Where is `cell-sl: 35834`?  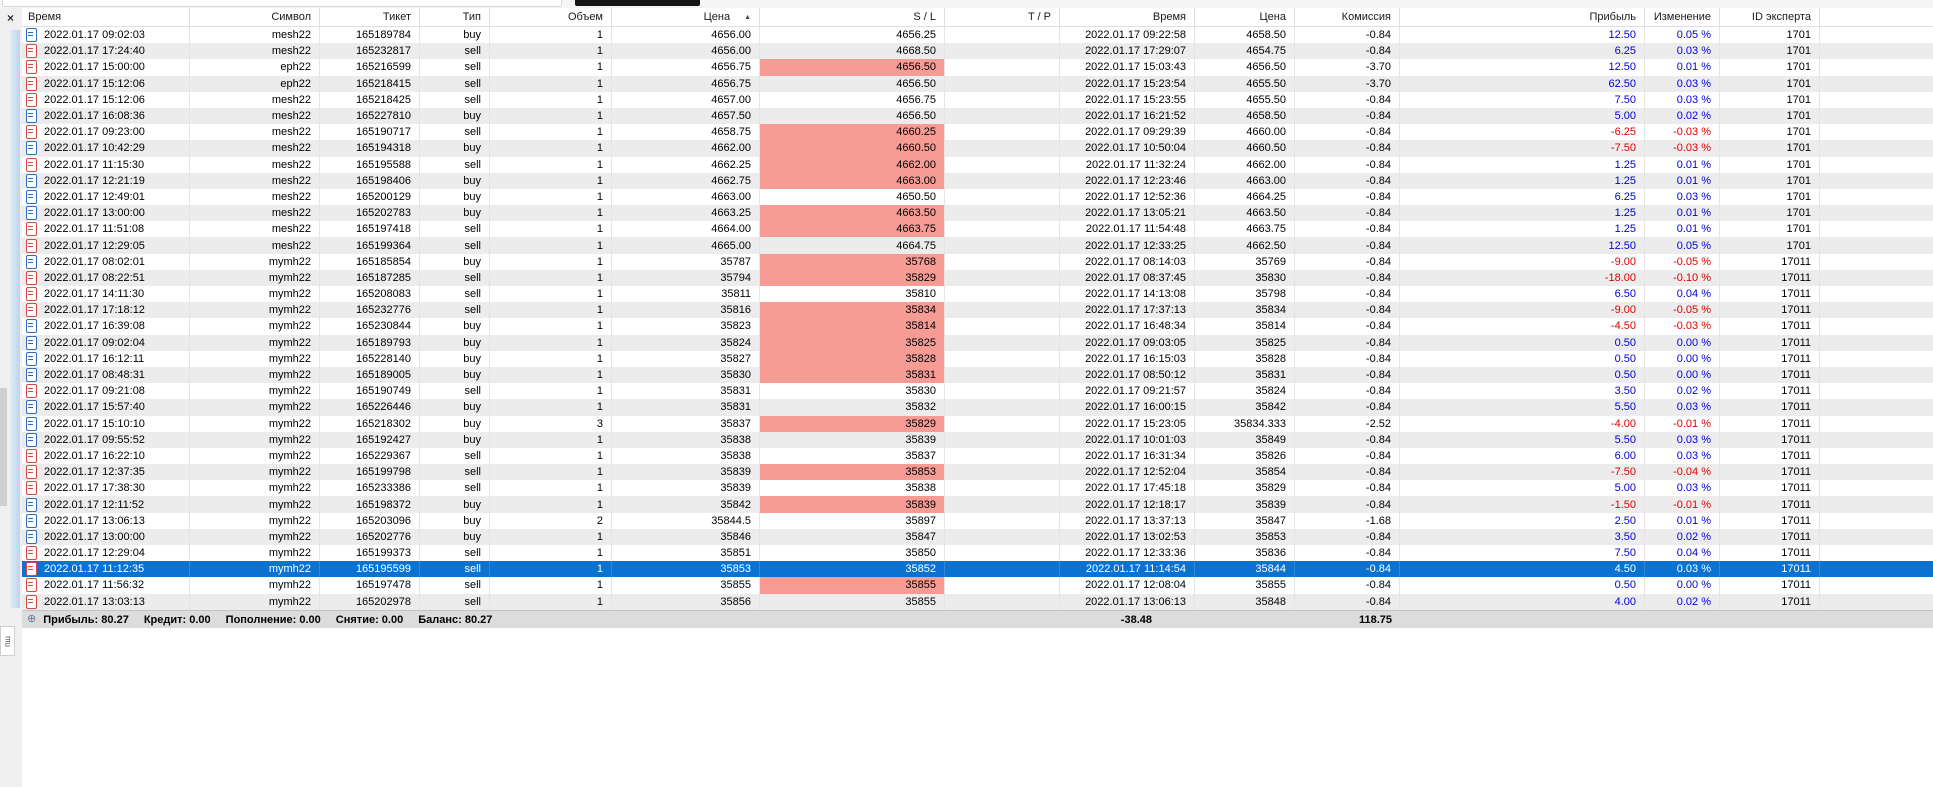
cell-sl: 35834 is located at coordinates (852, 310).